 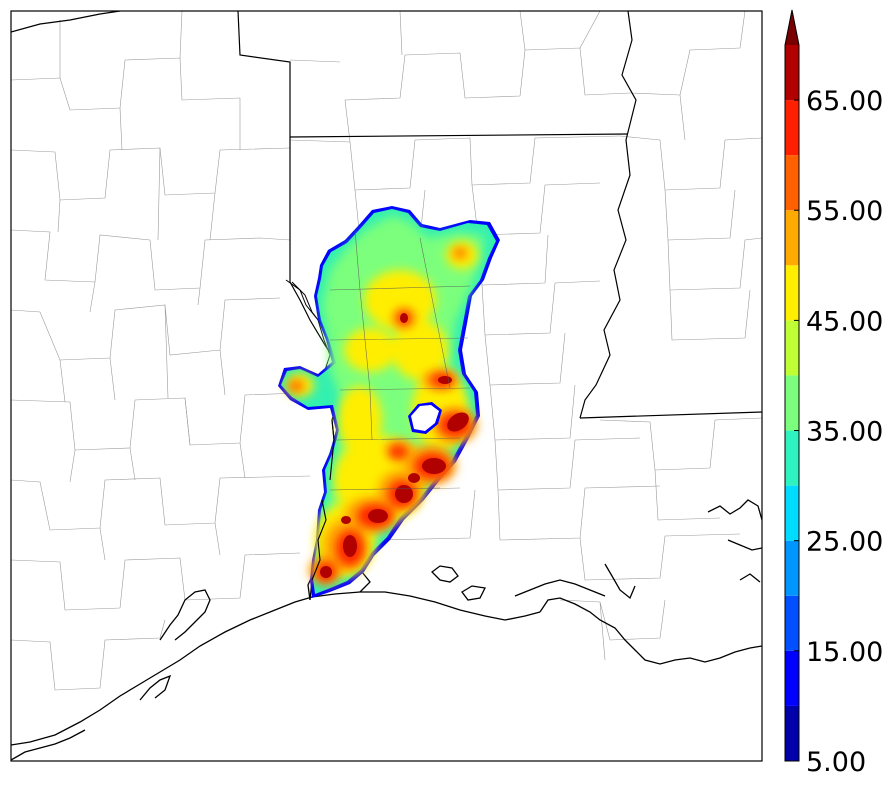 What do you see at coordinates (844, 542) in the screenshot?
I see `colorbar-tick-label: 25.00` at bounding box center [844, 542].